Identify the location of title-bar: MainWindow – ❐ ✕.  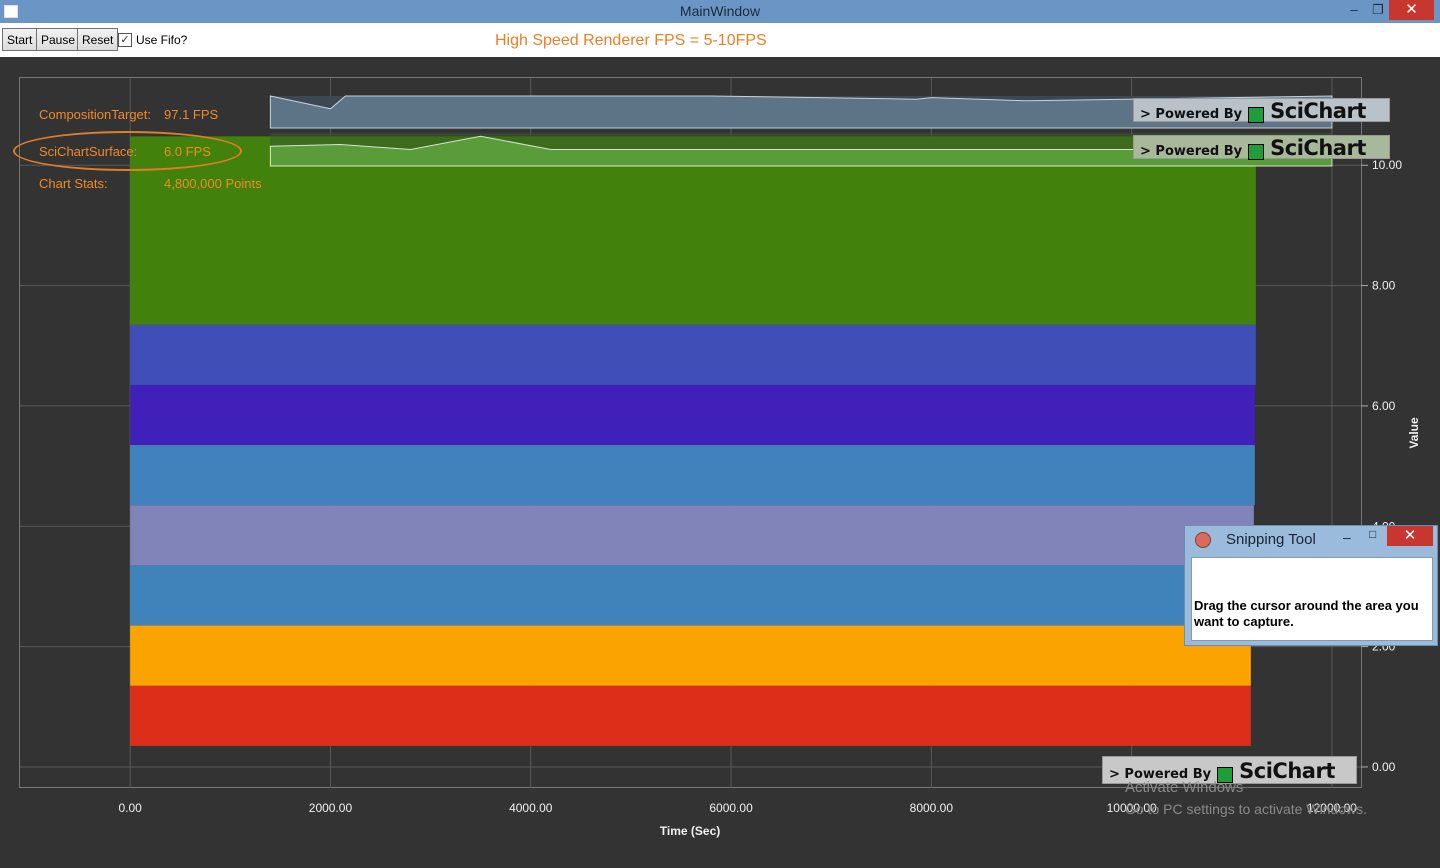
(720, 11).